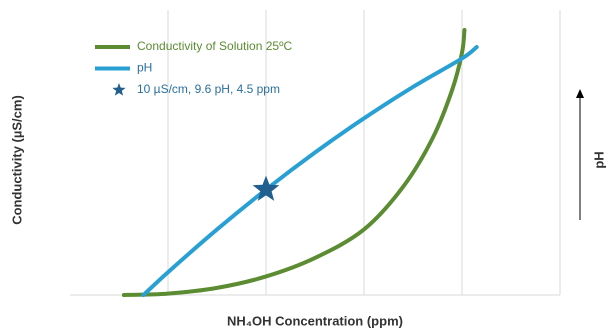  What do you see at coordinates (144, 68) in the screenshot?
I see `legend-label: pH` at bounding box center [144, 68].